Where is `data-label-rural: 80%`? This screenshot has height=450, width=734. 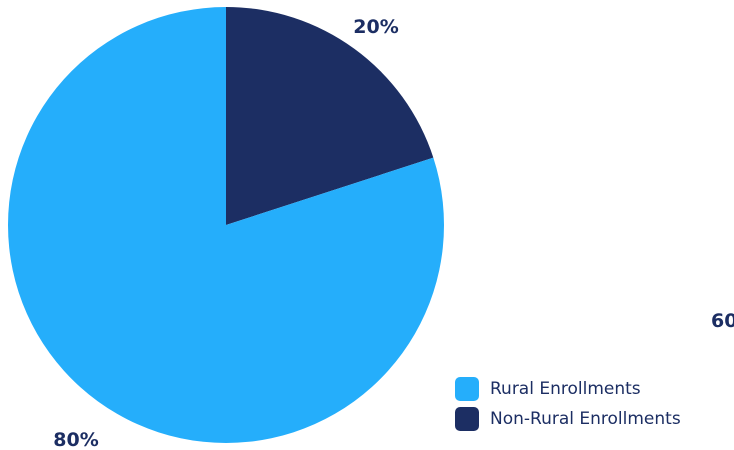
data-label-rural: 80% is located at coordinates (75, 439).